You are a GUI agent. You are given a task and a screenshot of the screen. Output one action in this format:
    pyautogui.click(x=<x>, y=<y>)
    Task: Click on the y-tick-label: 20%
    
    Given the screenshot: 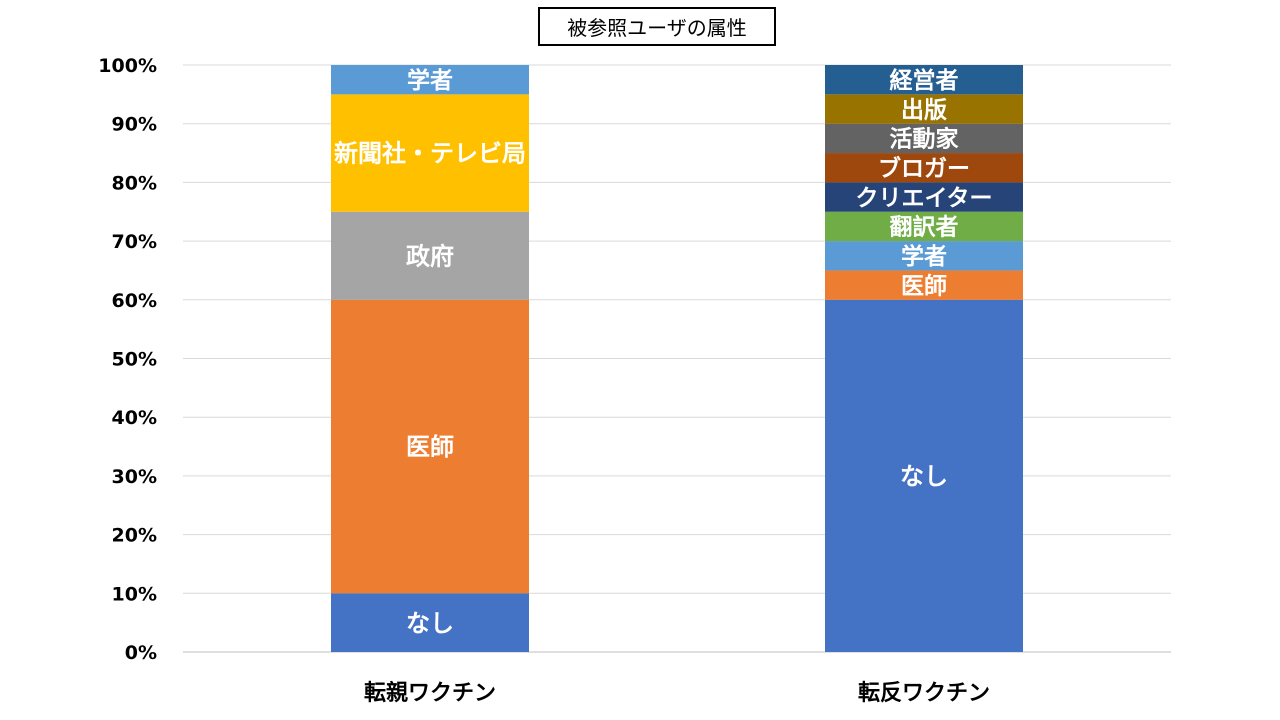 What is the action you would take?
    pyautogui.click(x=134, y=536)
    